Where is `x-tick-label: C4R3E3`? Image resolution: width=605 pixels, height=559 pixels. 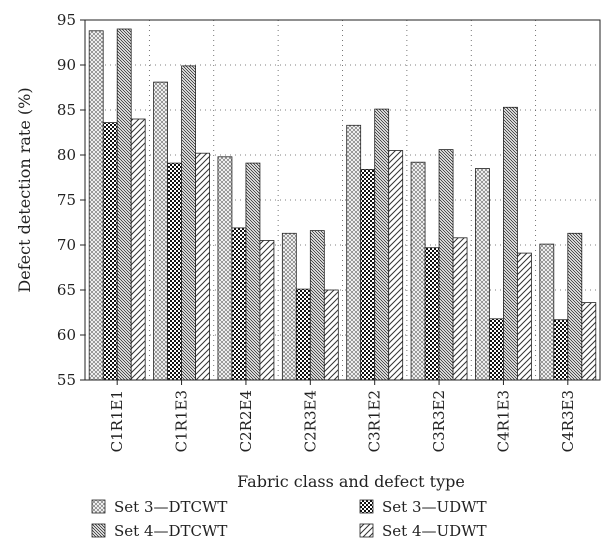 x-tick-label: C4R3E3 is located at coordinates (568, 421).